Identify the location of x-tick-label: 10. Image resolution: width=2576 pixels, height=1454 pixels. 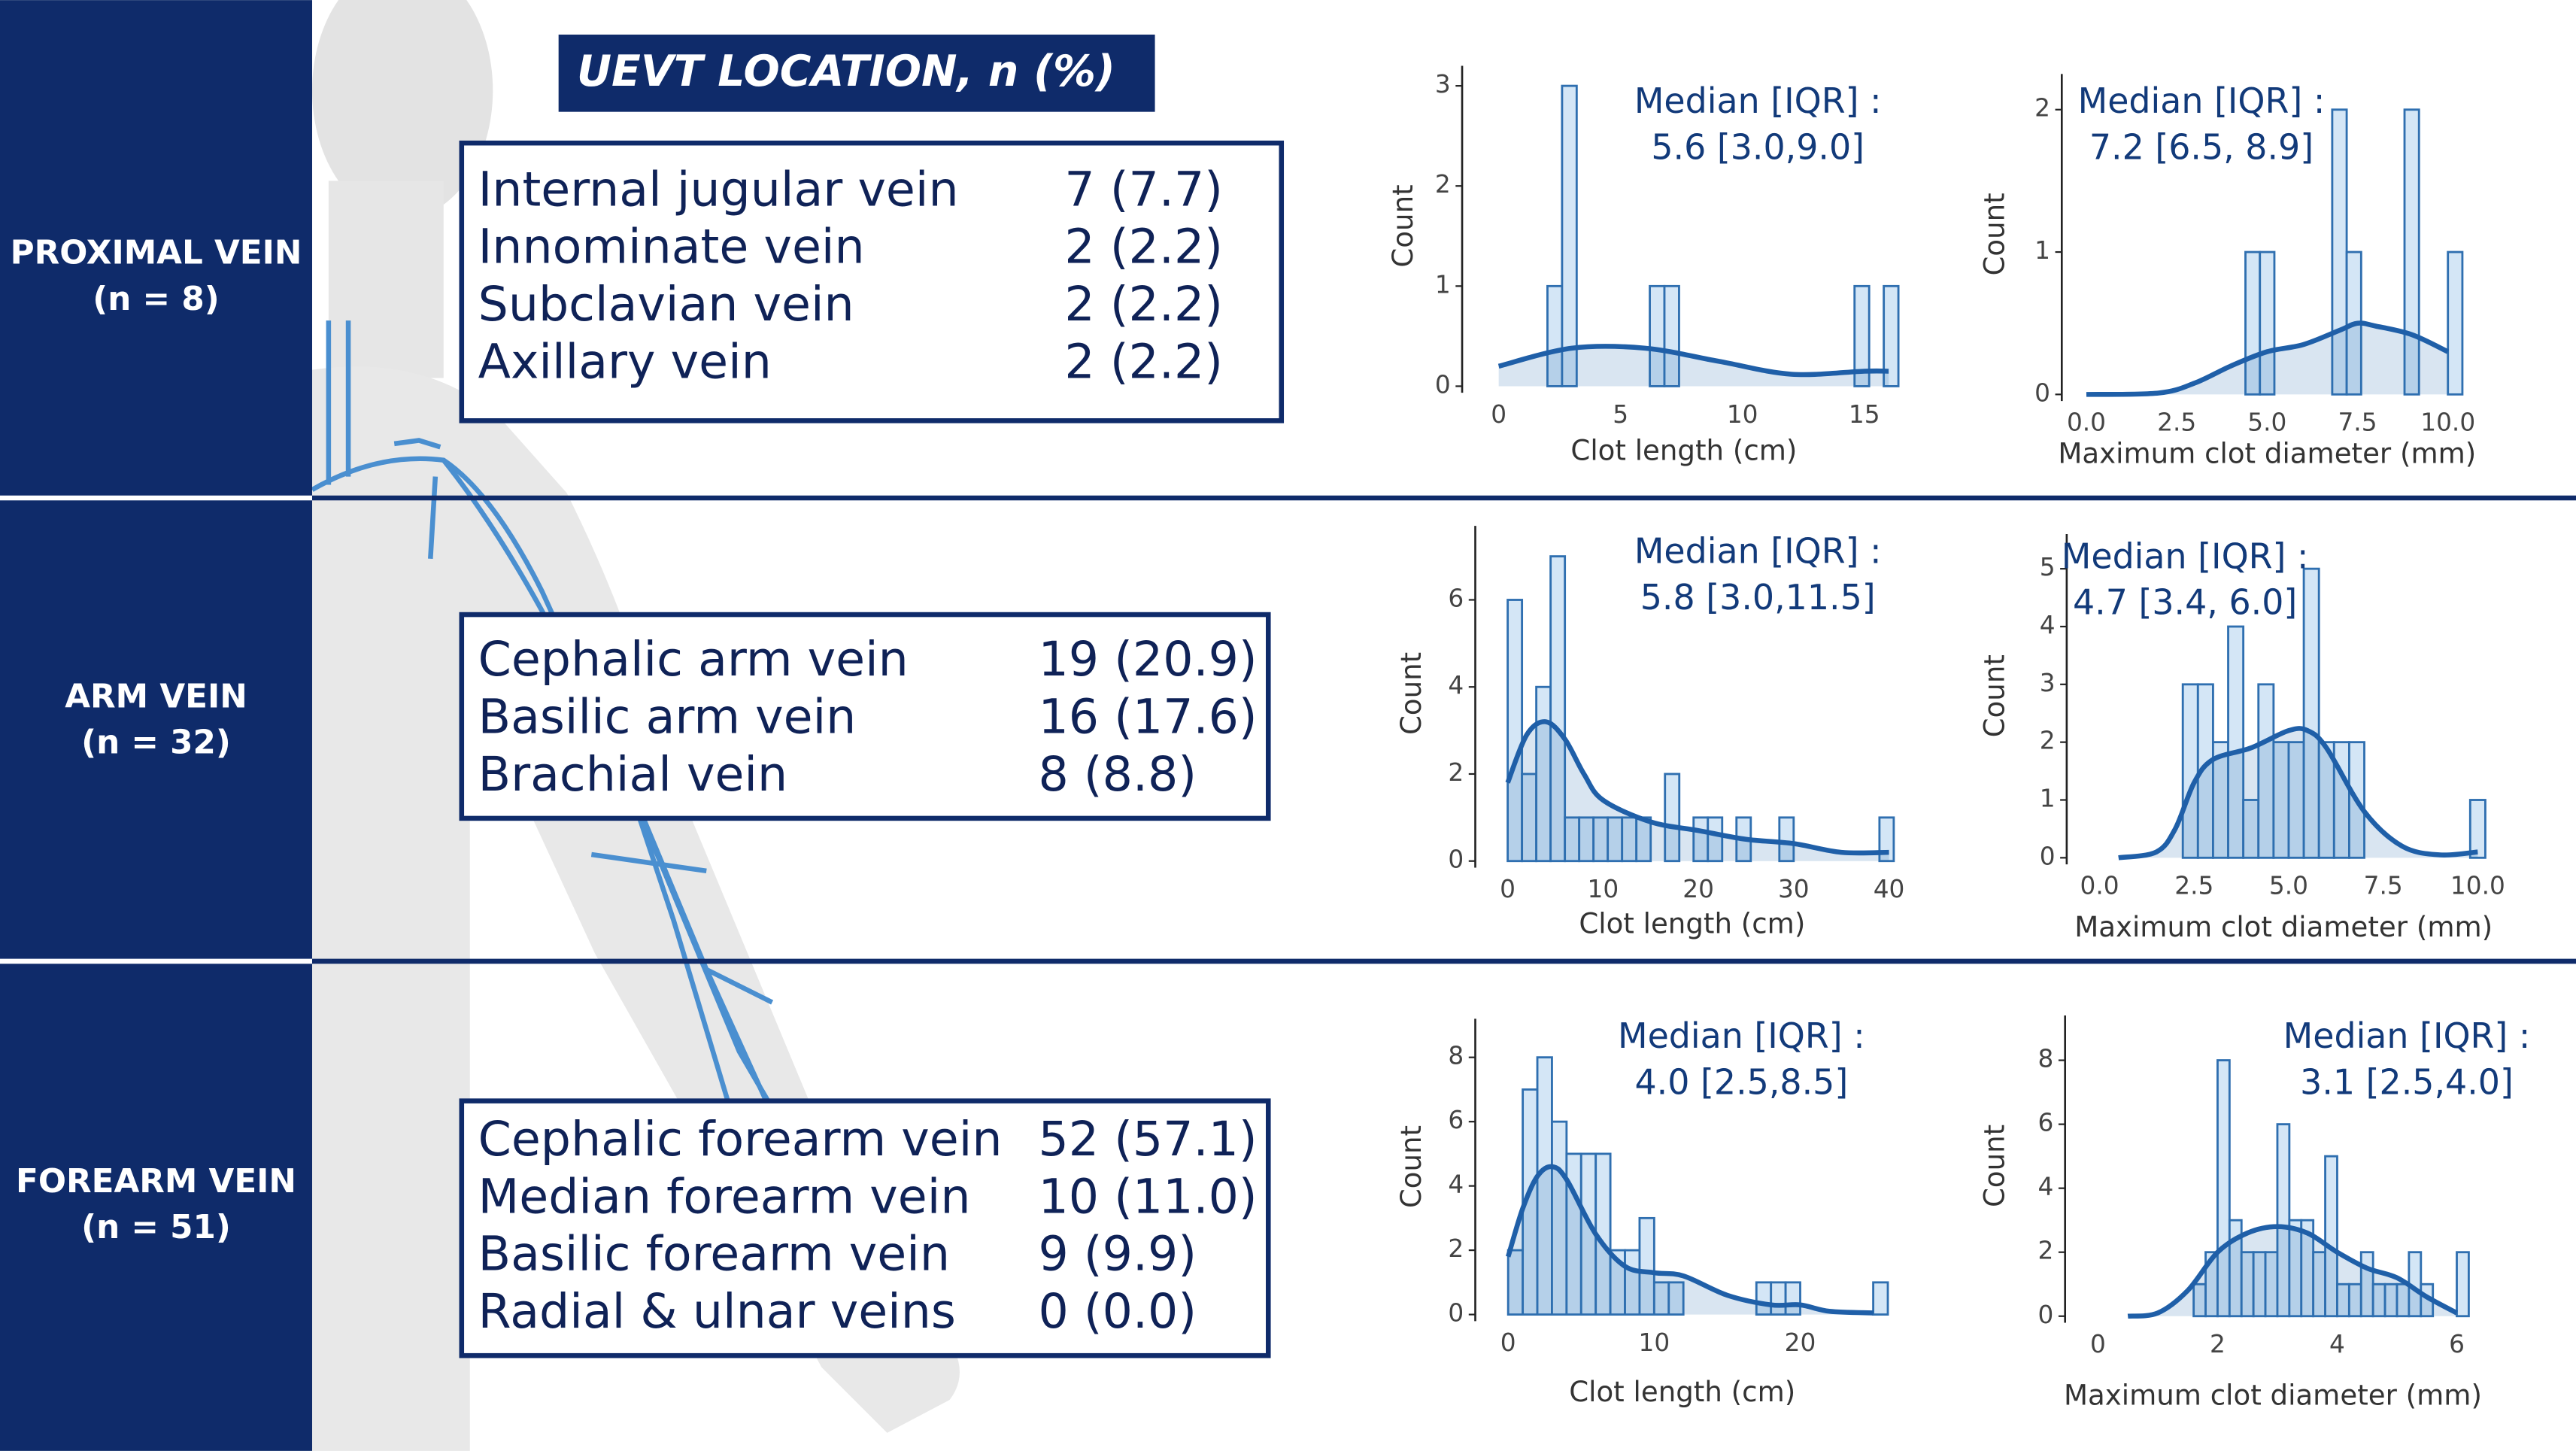
(1654, 1342).